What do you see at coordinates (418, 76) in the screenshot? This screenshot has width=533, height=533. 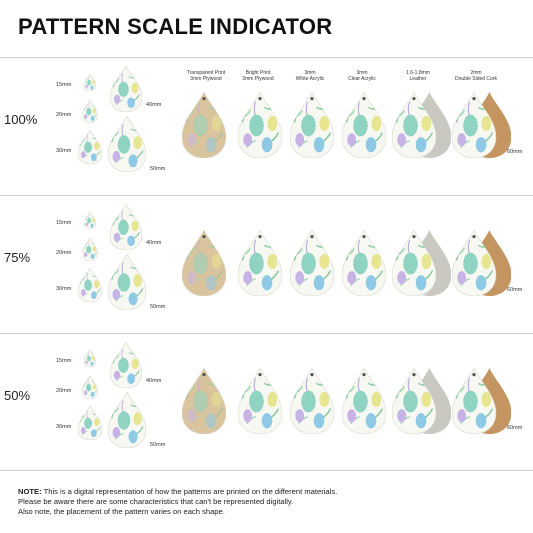 I see `material-header: 1.6-1.8mm Leather` at bounding box center [418, 76].